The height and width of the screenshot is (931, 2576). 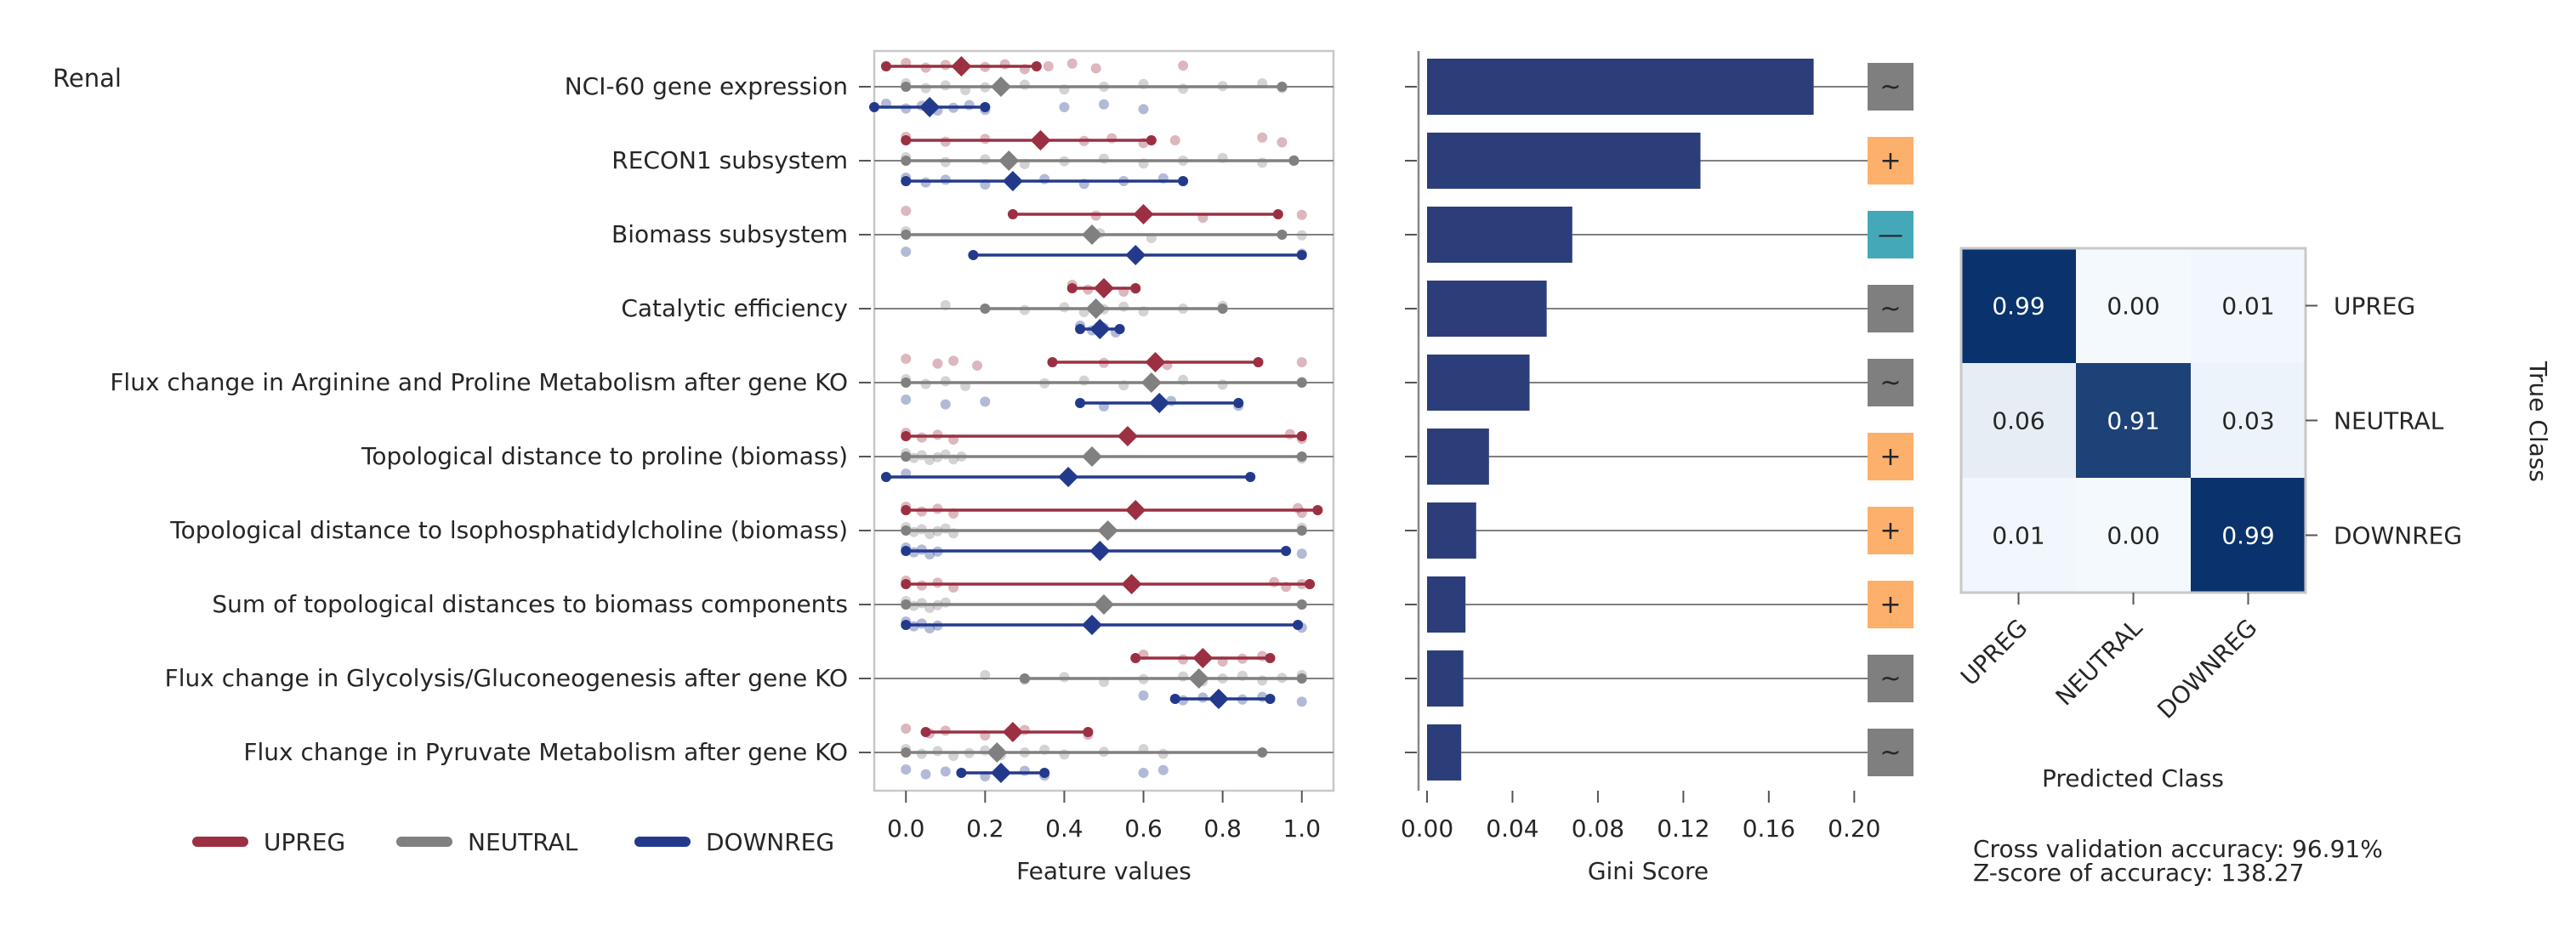 I want to click on cm-cell-value: 0.03, so click(x=2247, y=421).